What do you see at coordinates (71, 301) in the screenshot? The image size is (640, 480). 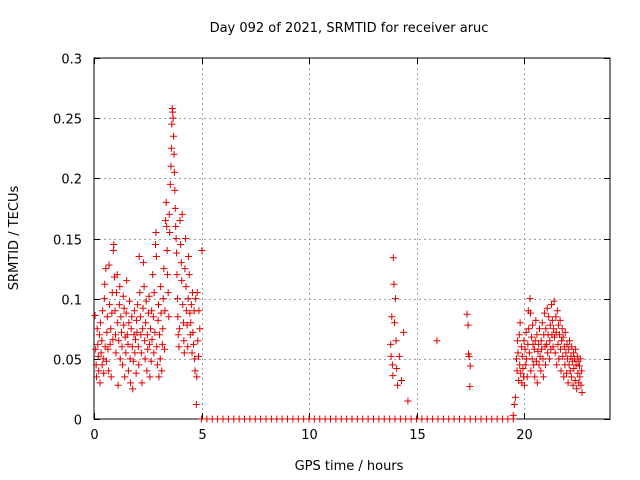 I see `y-tick-label: 0.1` at bounding box center [71, 301].